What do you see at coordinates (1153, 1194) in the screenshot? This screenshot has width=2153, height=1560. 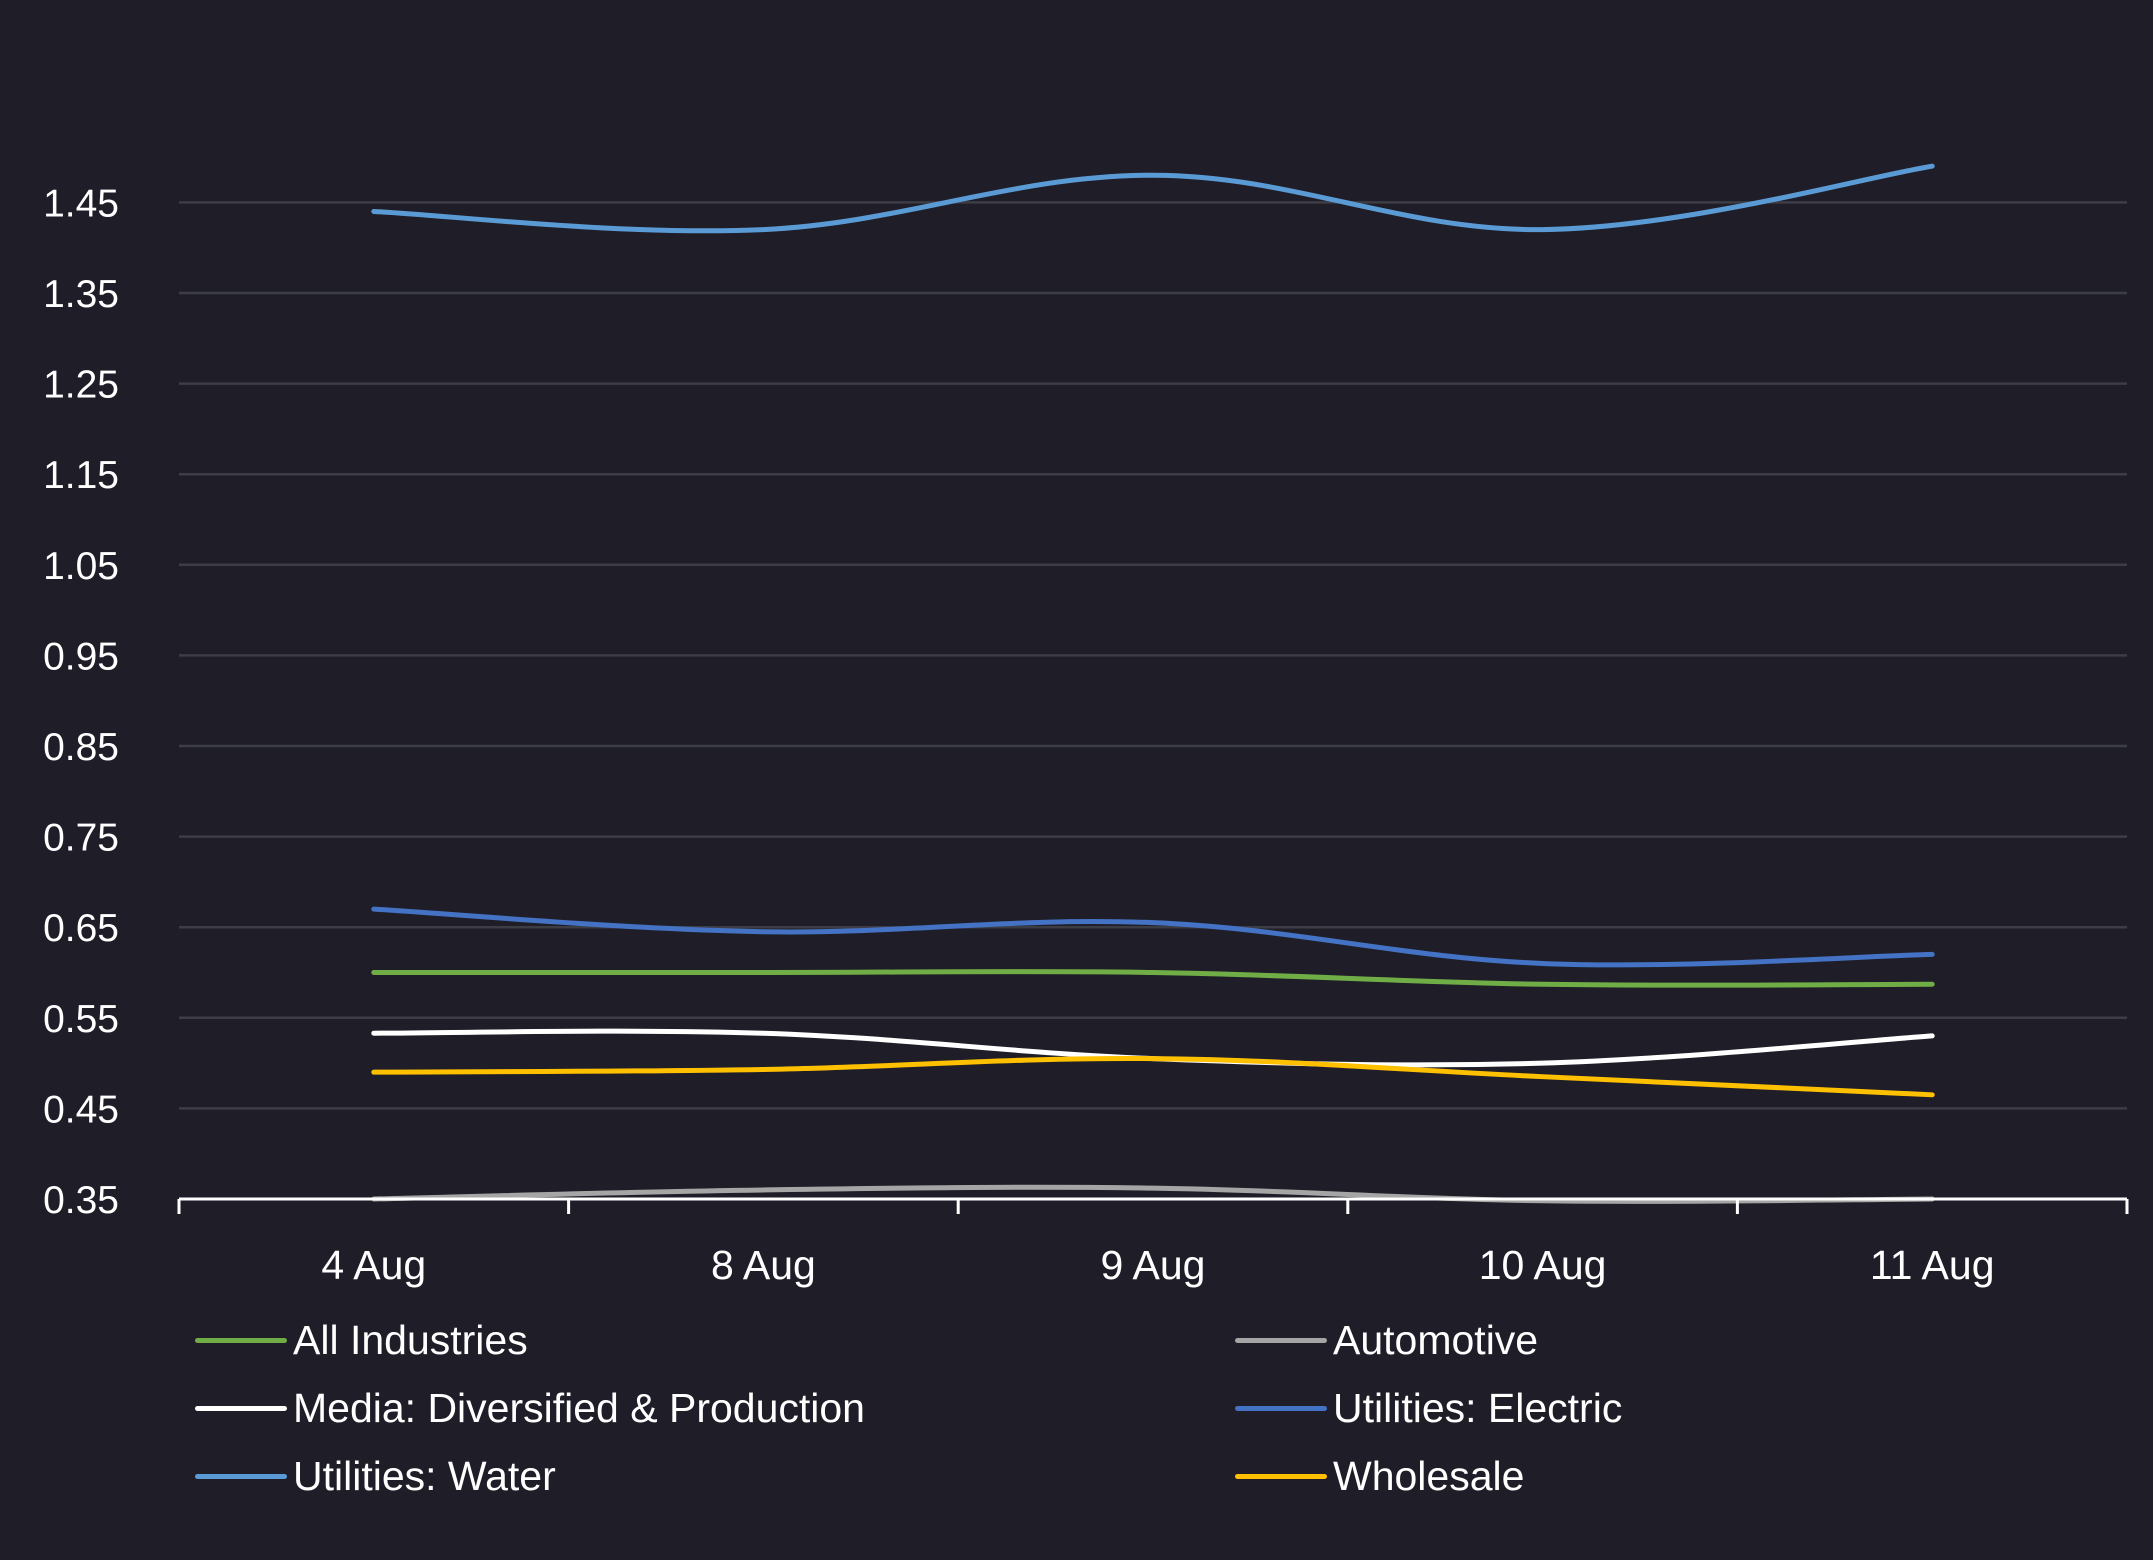 I see `series-line-automotive` at bounding box center [1153, 1194].